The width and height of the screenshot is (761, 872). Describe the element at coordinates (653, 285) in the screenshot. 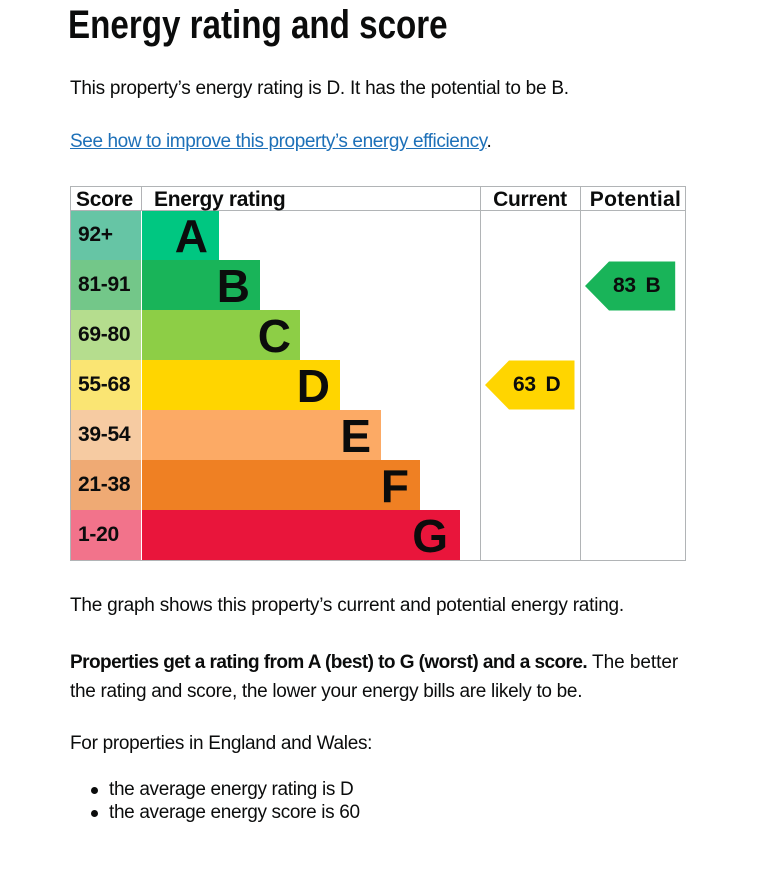

I see `svg-text: B` at that location.